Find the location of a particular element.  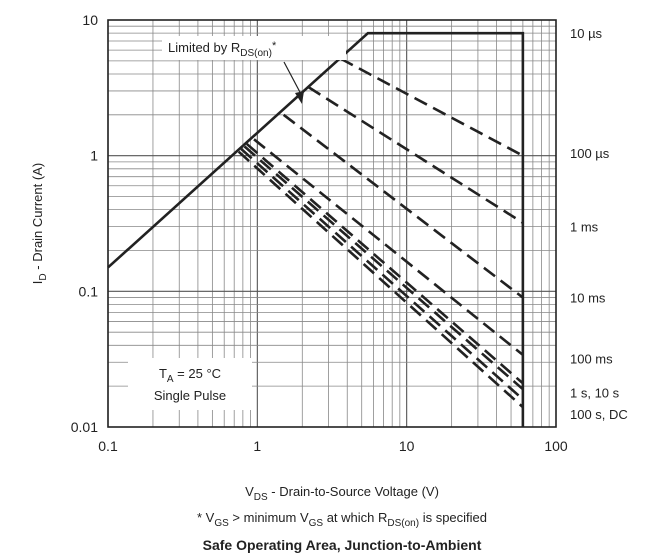

curve-label: 100 ms is located at coordinates (591, 358).